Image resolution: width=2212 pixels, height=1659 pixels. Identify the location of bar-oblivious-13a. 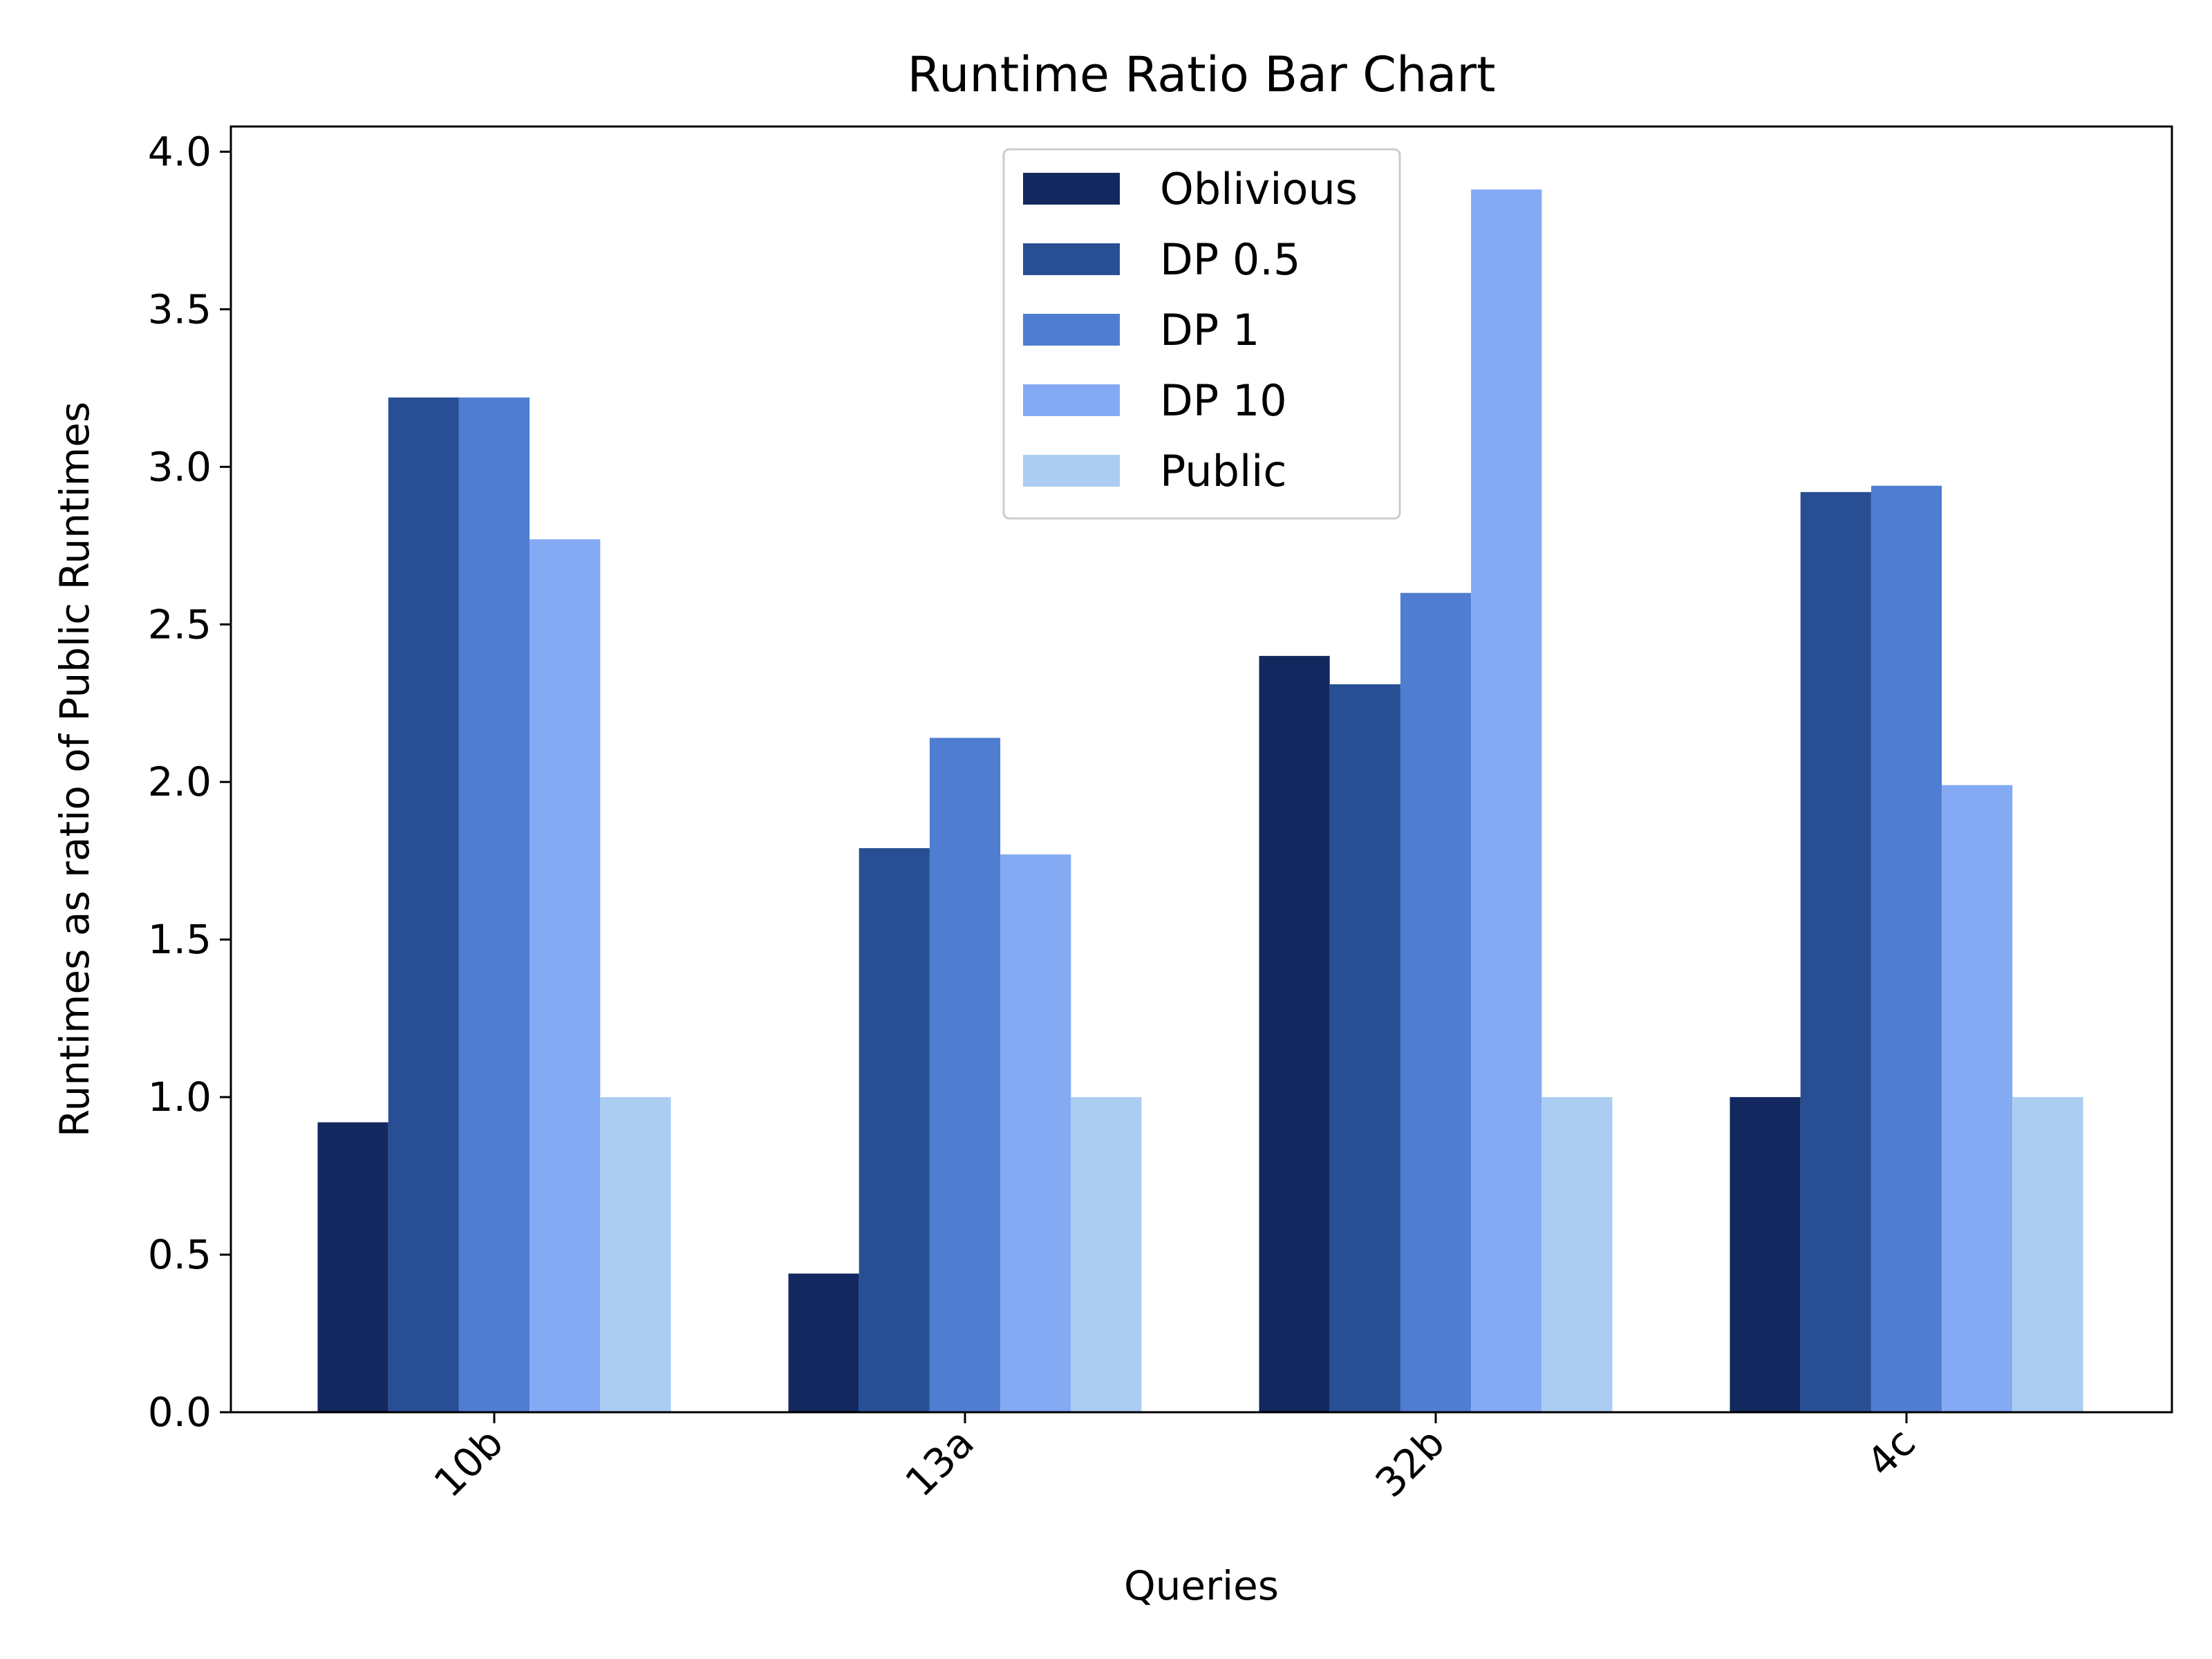
(824, 1342).